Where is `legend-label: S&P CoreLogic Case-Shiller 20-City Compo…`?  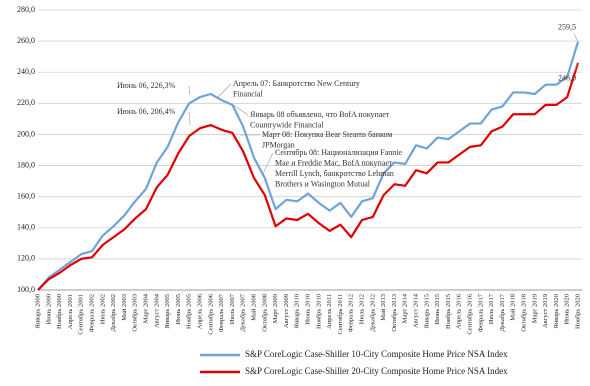 legend-label: S&P CoreLogic Case-Shiller 20-City Compo… is located at coordinates (376, 371).